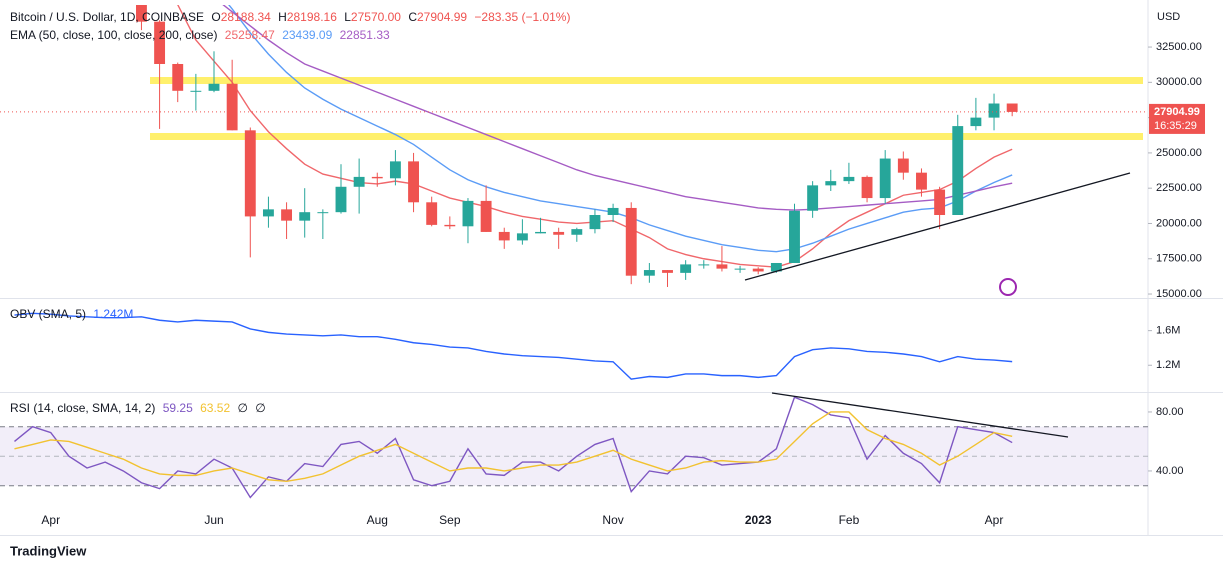 The width and height of the screenshot is (1223, 571). Describe the element at coordinates (107, 17) in the screenshot. I see `symbol-title: Bitcoin / U.S. Dollar, 1D, COINBASE` at that location.